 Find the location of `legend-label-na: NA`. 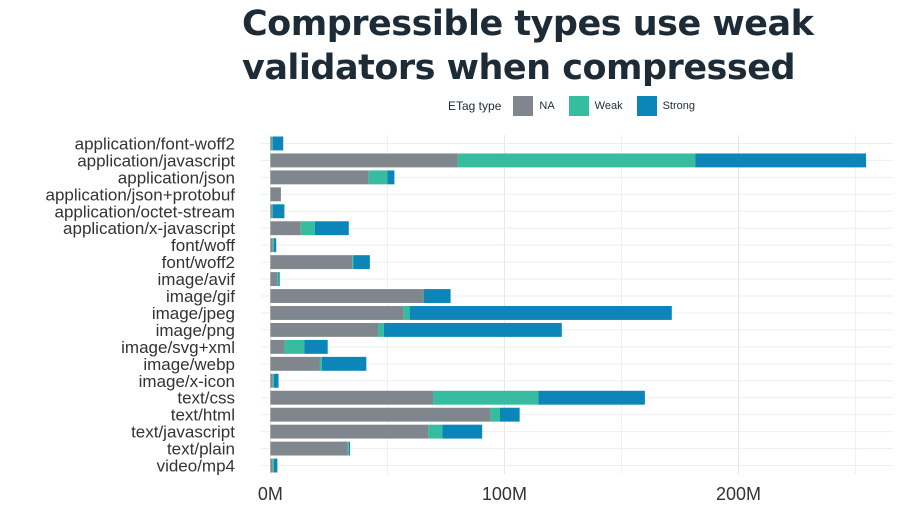

legend-label-na: NA is located at coordinates (547, 106).